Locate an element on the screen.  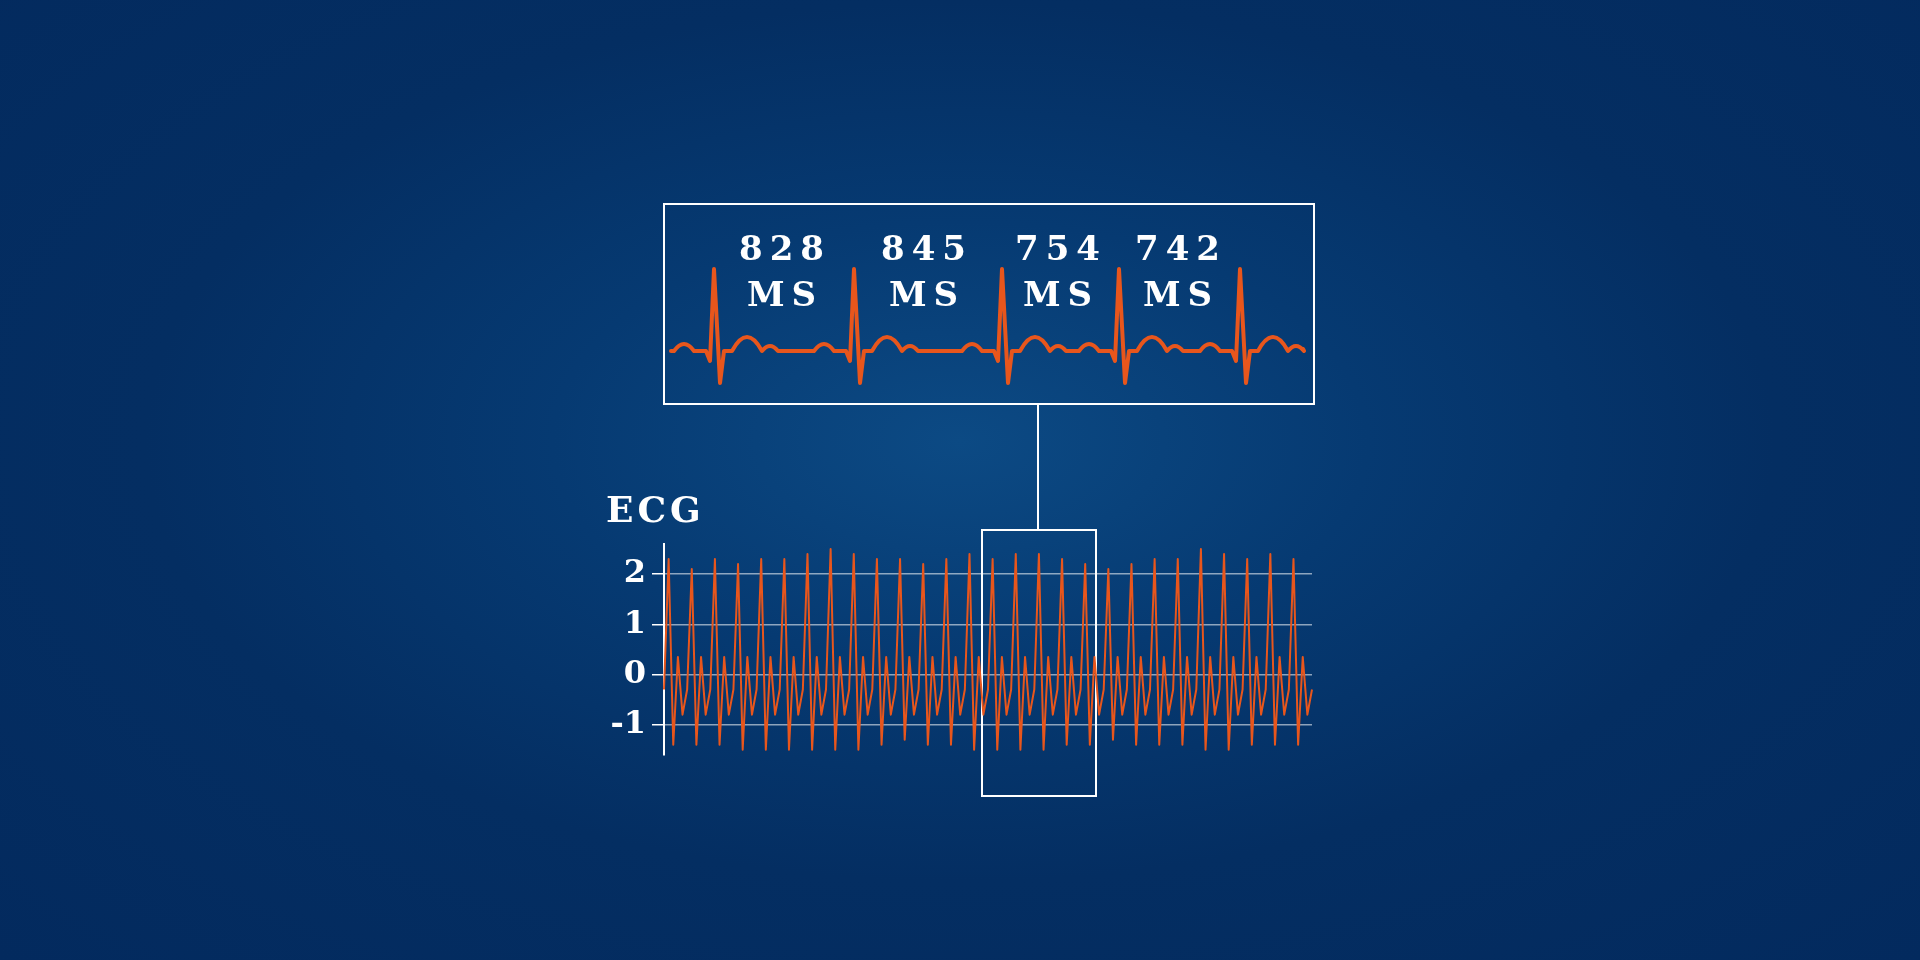
inset-panel: 828 MS 845 MS 754 MS 742 MS is located at coordinates (989, 304).